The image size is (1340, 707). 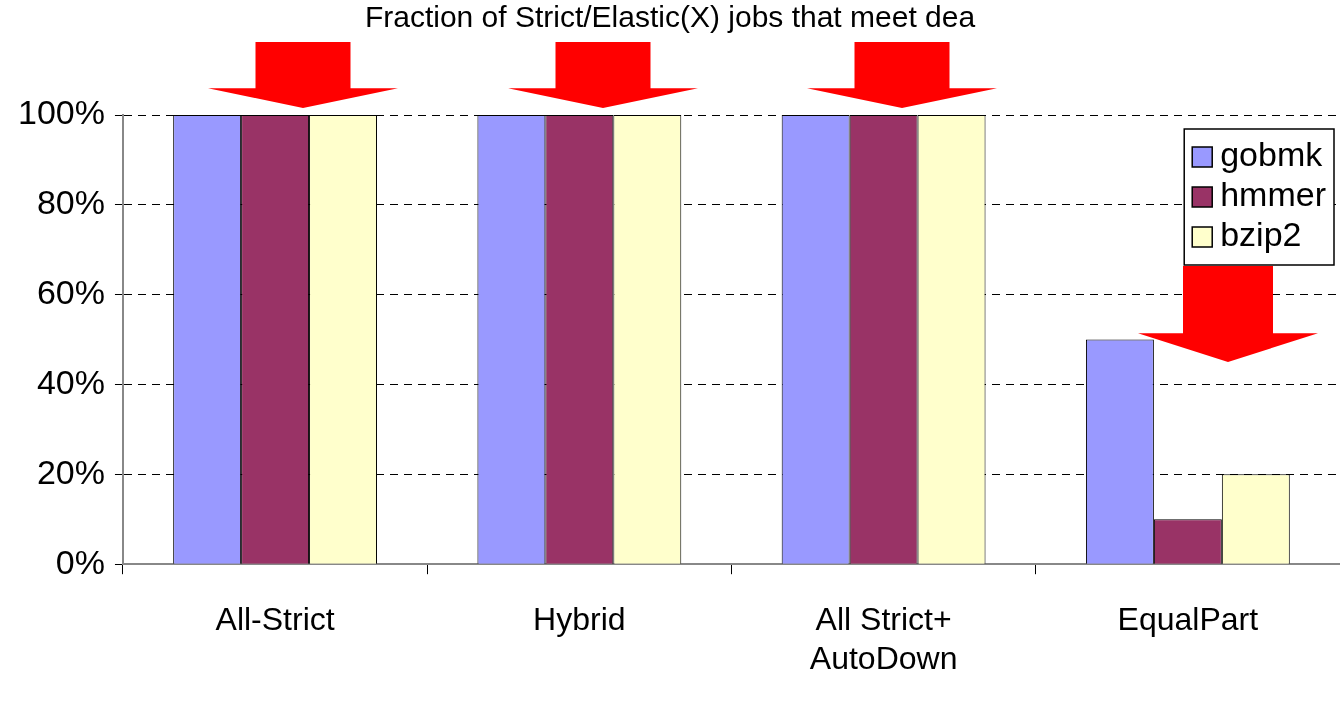 What do you see at coordinates (670, 17) in the screenshot?
I see `chart-title: Fraction of Strict/Elastic(X) jobs that meet dea` at bounding box center [670, 17].